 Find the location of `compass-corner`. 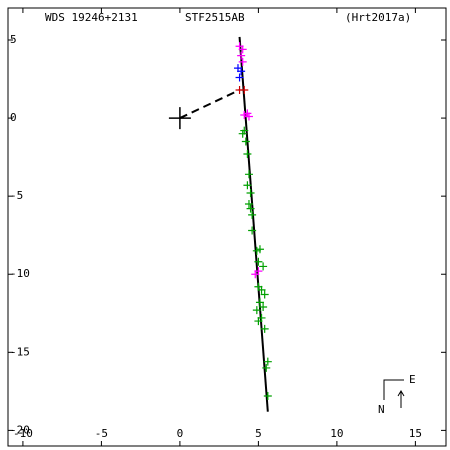

compass-corner is located at coordinates (393, 389).